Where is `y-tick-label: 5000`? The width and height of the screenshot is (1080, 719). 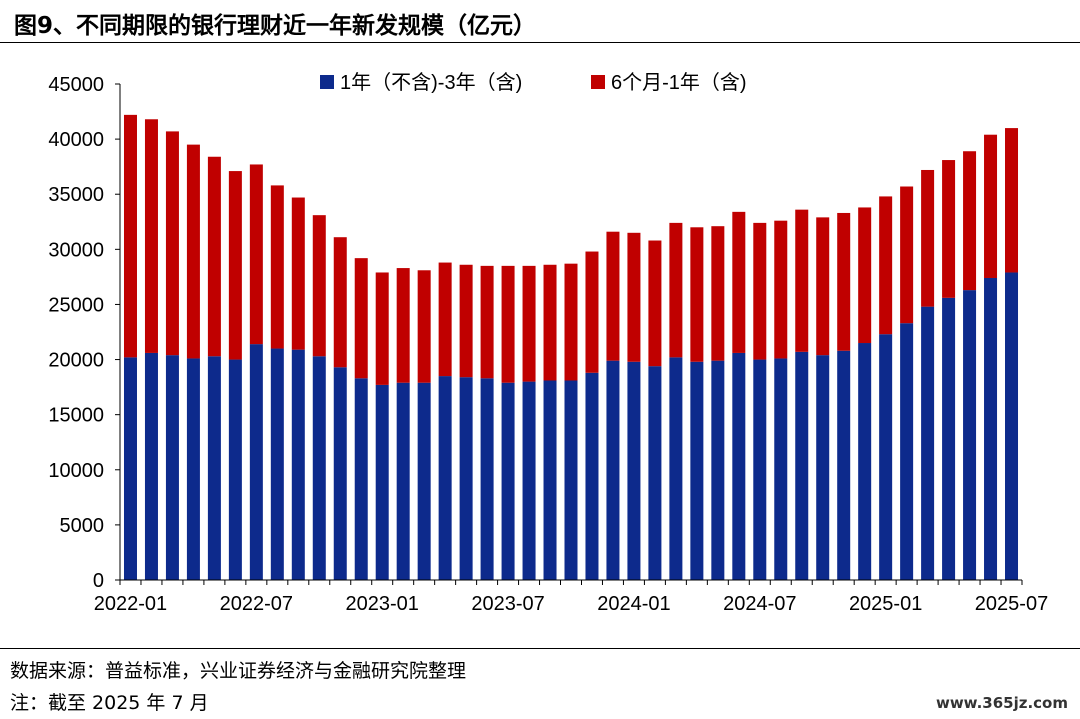
y-tick-label: 5000 is located at coordinates (82, 526).